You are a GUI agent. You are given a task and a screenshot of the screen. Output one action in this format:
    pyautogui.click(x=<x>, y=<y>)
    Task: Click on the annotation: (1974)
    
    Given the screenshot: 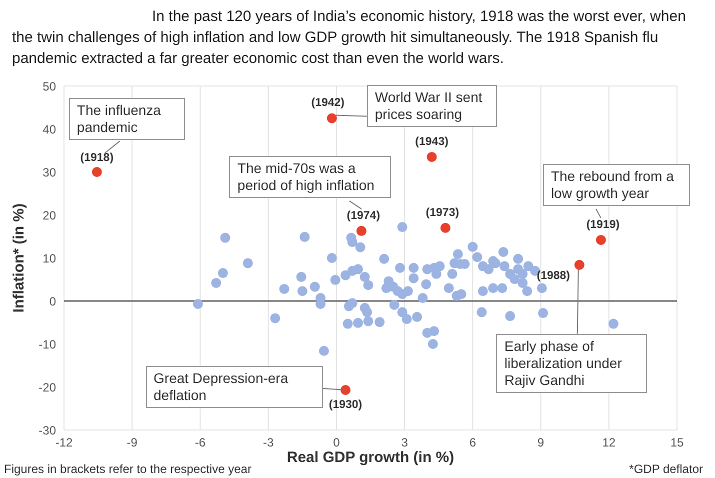 What is the action you would take?
    pyautogui.click(x=364, y=215)
    